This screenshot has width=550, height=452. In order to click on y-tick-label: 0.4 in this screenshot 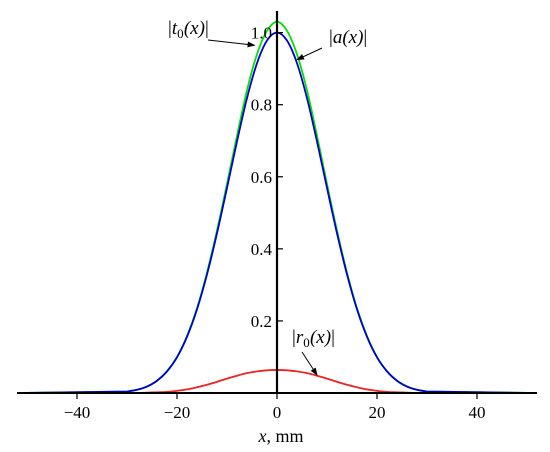, I will do `click(262, 249)`.